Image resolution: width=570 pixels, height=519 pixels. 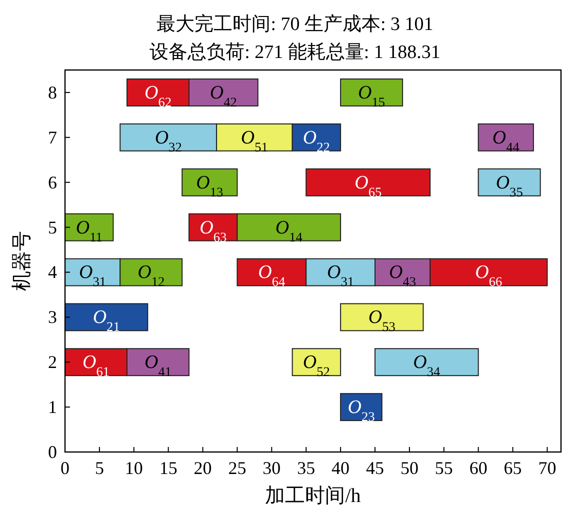 I want to click on series-label: O$_{61}$, so click(x=96, y=365).